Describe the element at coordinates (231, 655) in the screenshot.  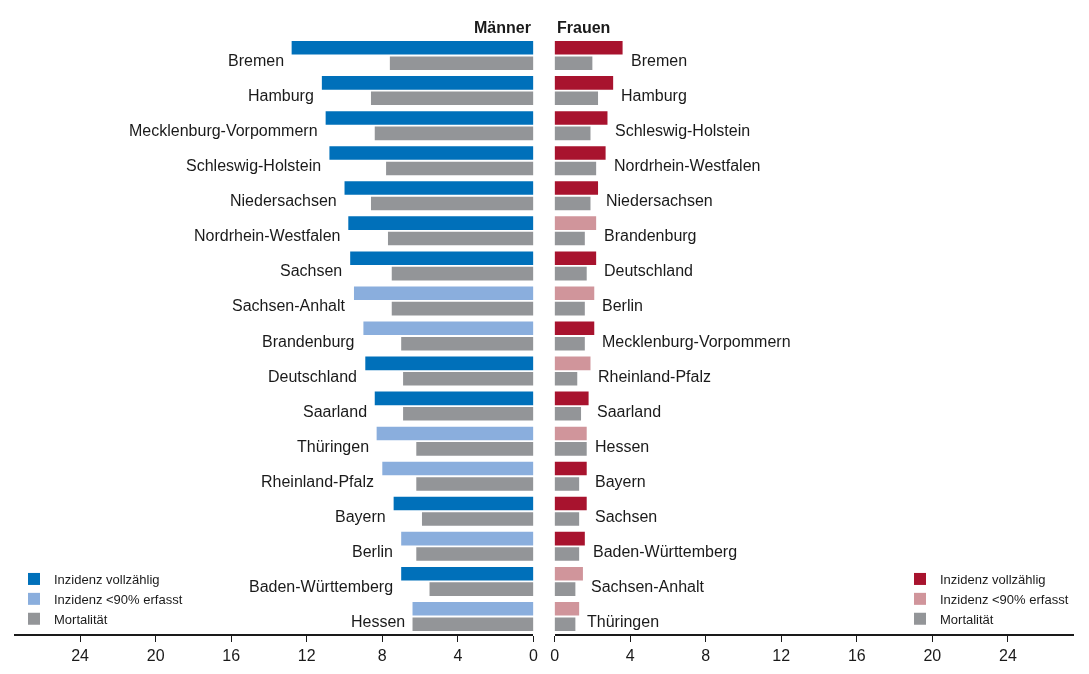
I see `x-tick-label: 16` at that location.